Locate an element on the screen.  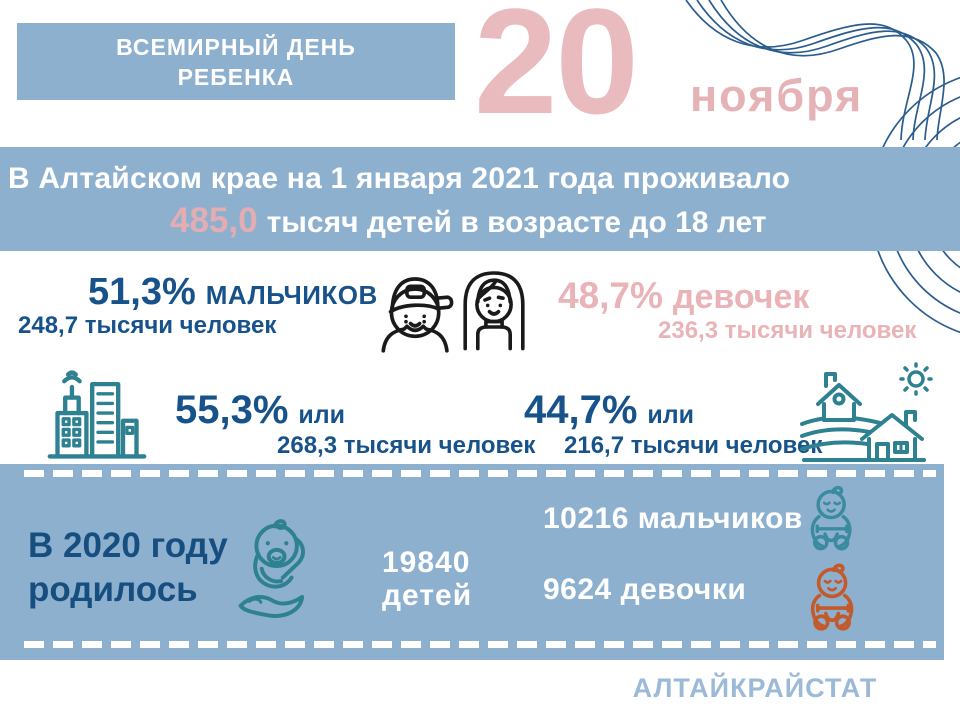
urban-percent: 55,3% is located at coordinates (232, 410).